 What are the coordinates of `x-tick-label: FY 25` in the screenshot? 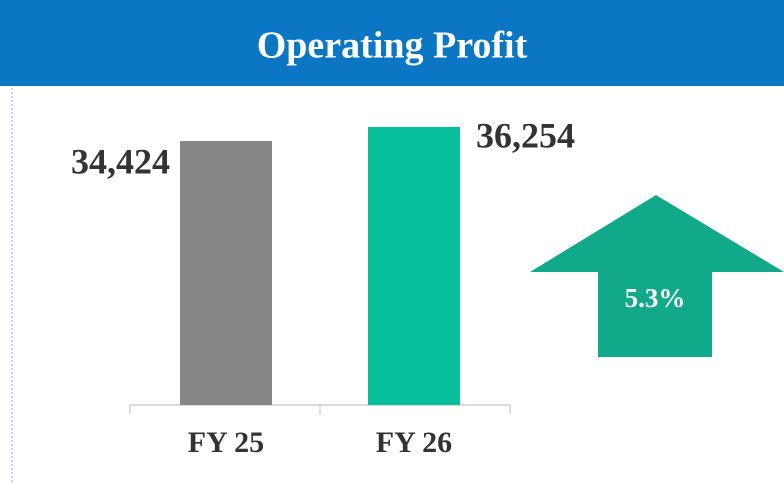 It's located at (226, 442).